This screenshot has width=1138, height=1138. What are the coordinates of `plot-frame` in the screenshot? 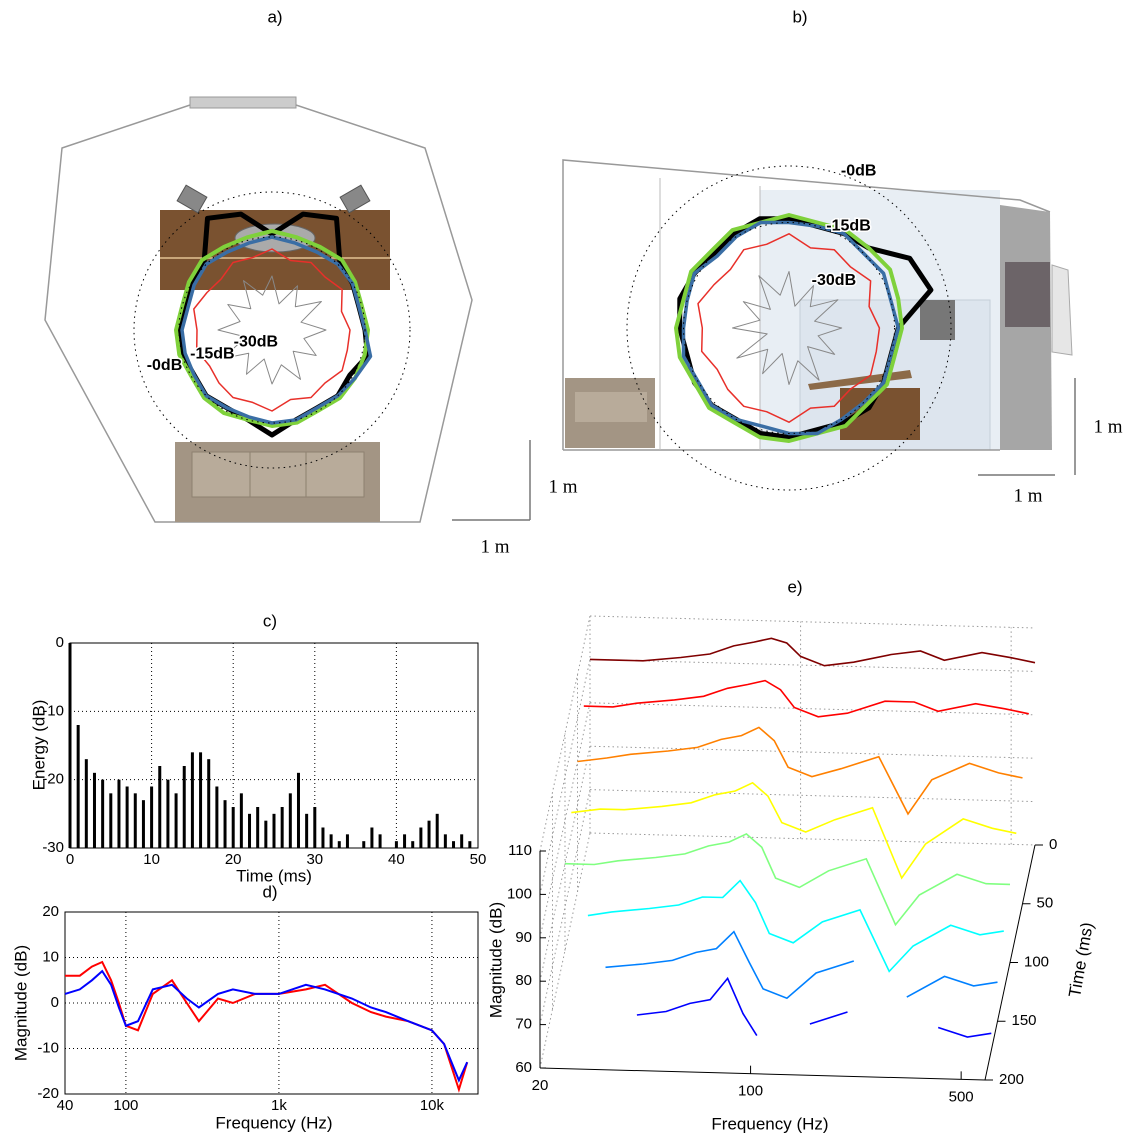 It's located at (271, 1003).